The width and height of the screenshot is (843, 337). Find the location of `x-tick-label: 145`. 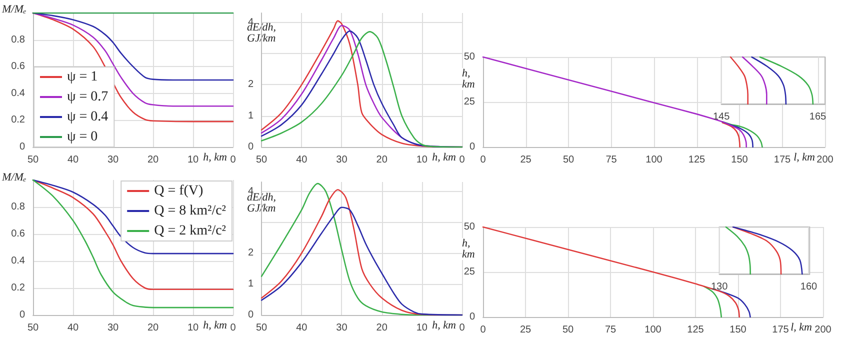

x-tick-label: 145 is located at coordinates (721, 117).